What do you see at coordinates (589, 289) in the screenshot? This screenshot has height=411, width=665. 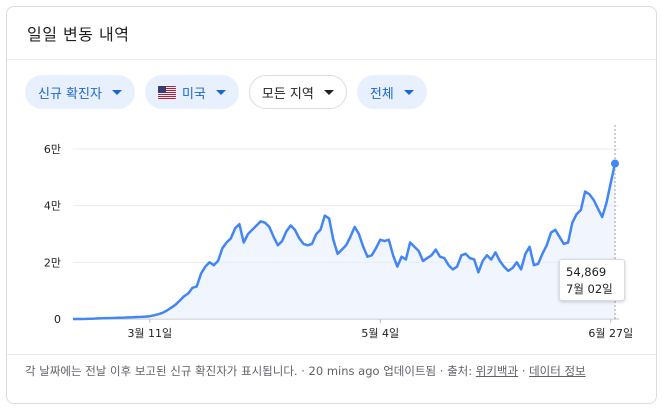 I see `tooltip-date: 7월 02일` at bounding box center [589, 289].